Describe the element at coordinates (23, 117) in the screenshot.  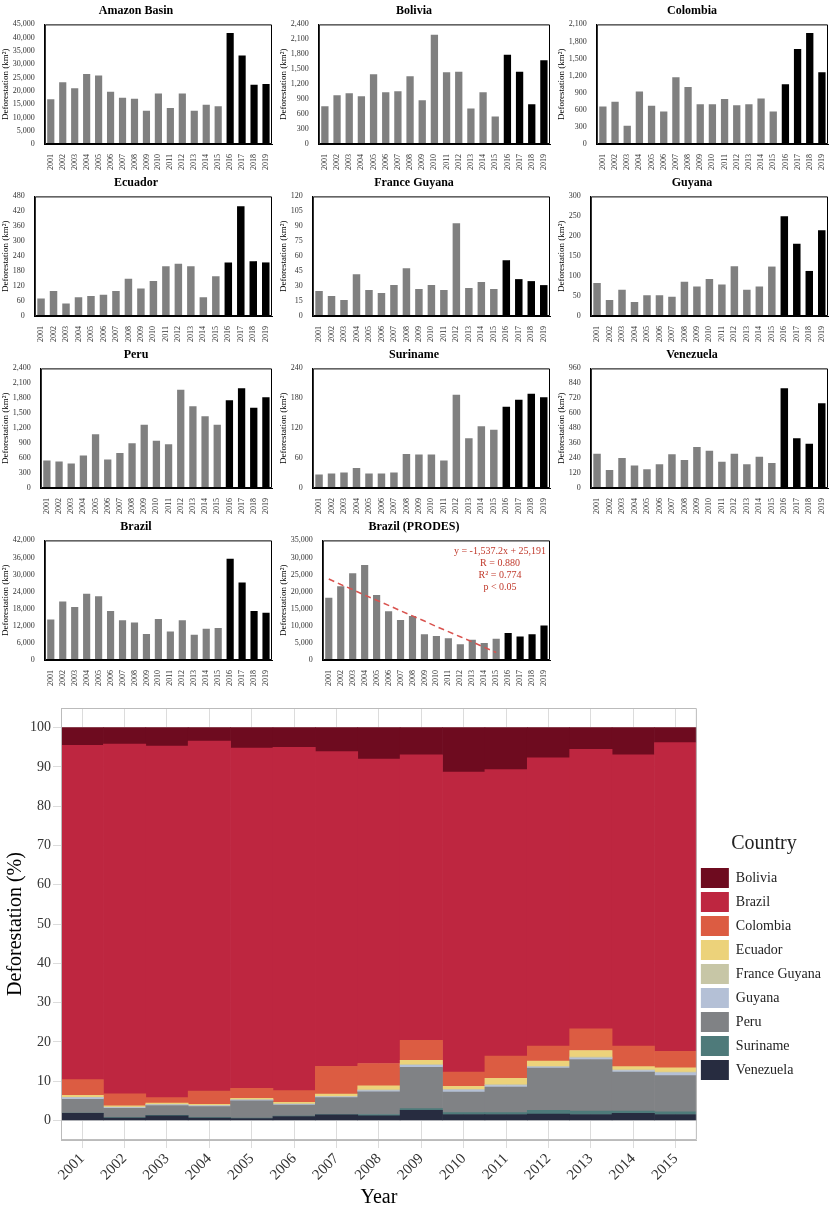
I see `y-tick-label: 10,000` at that location.